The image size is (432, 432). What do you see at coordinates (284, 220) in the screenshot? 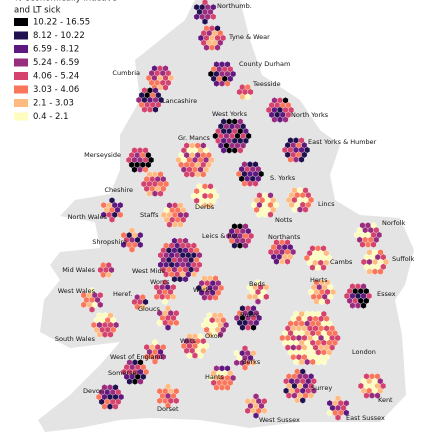
I see `region-label: Notts` at bounding box center [284, 220].